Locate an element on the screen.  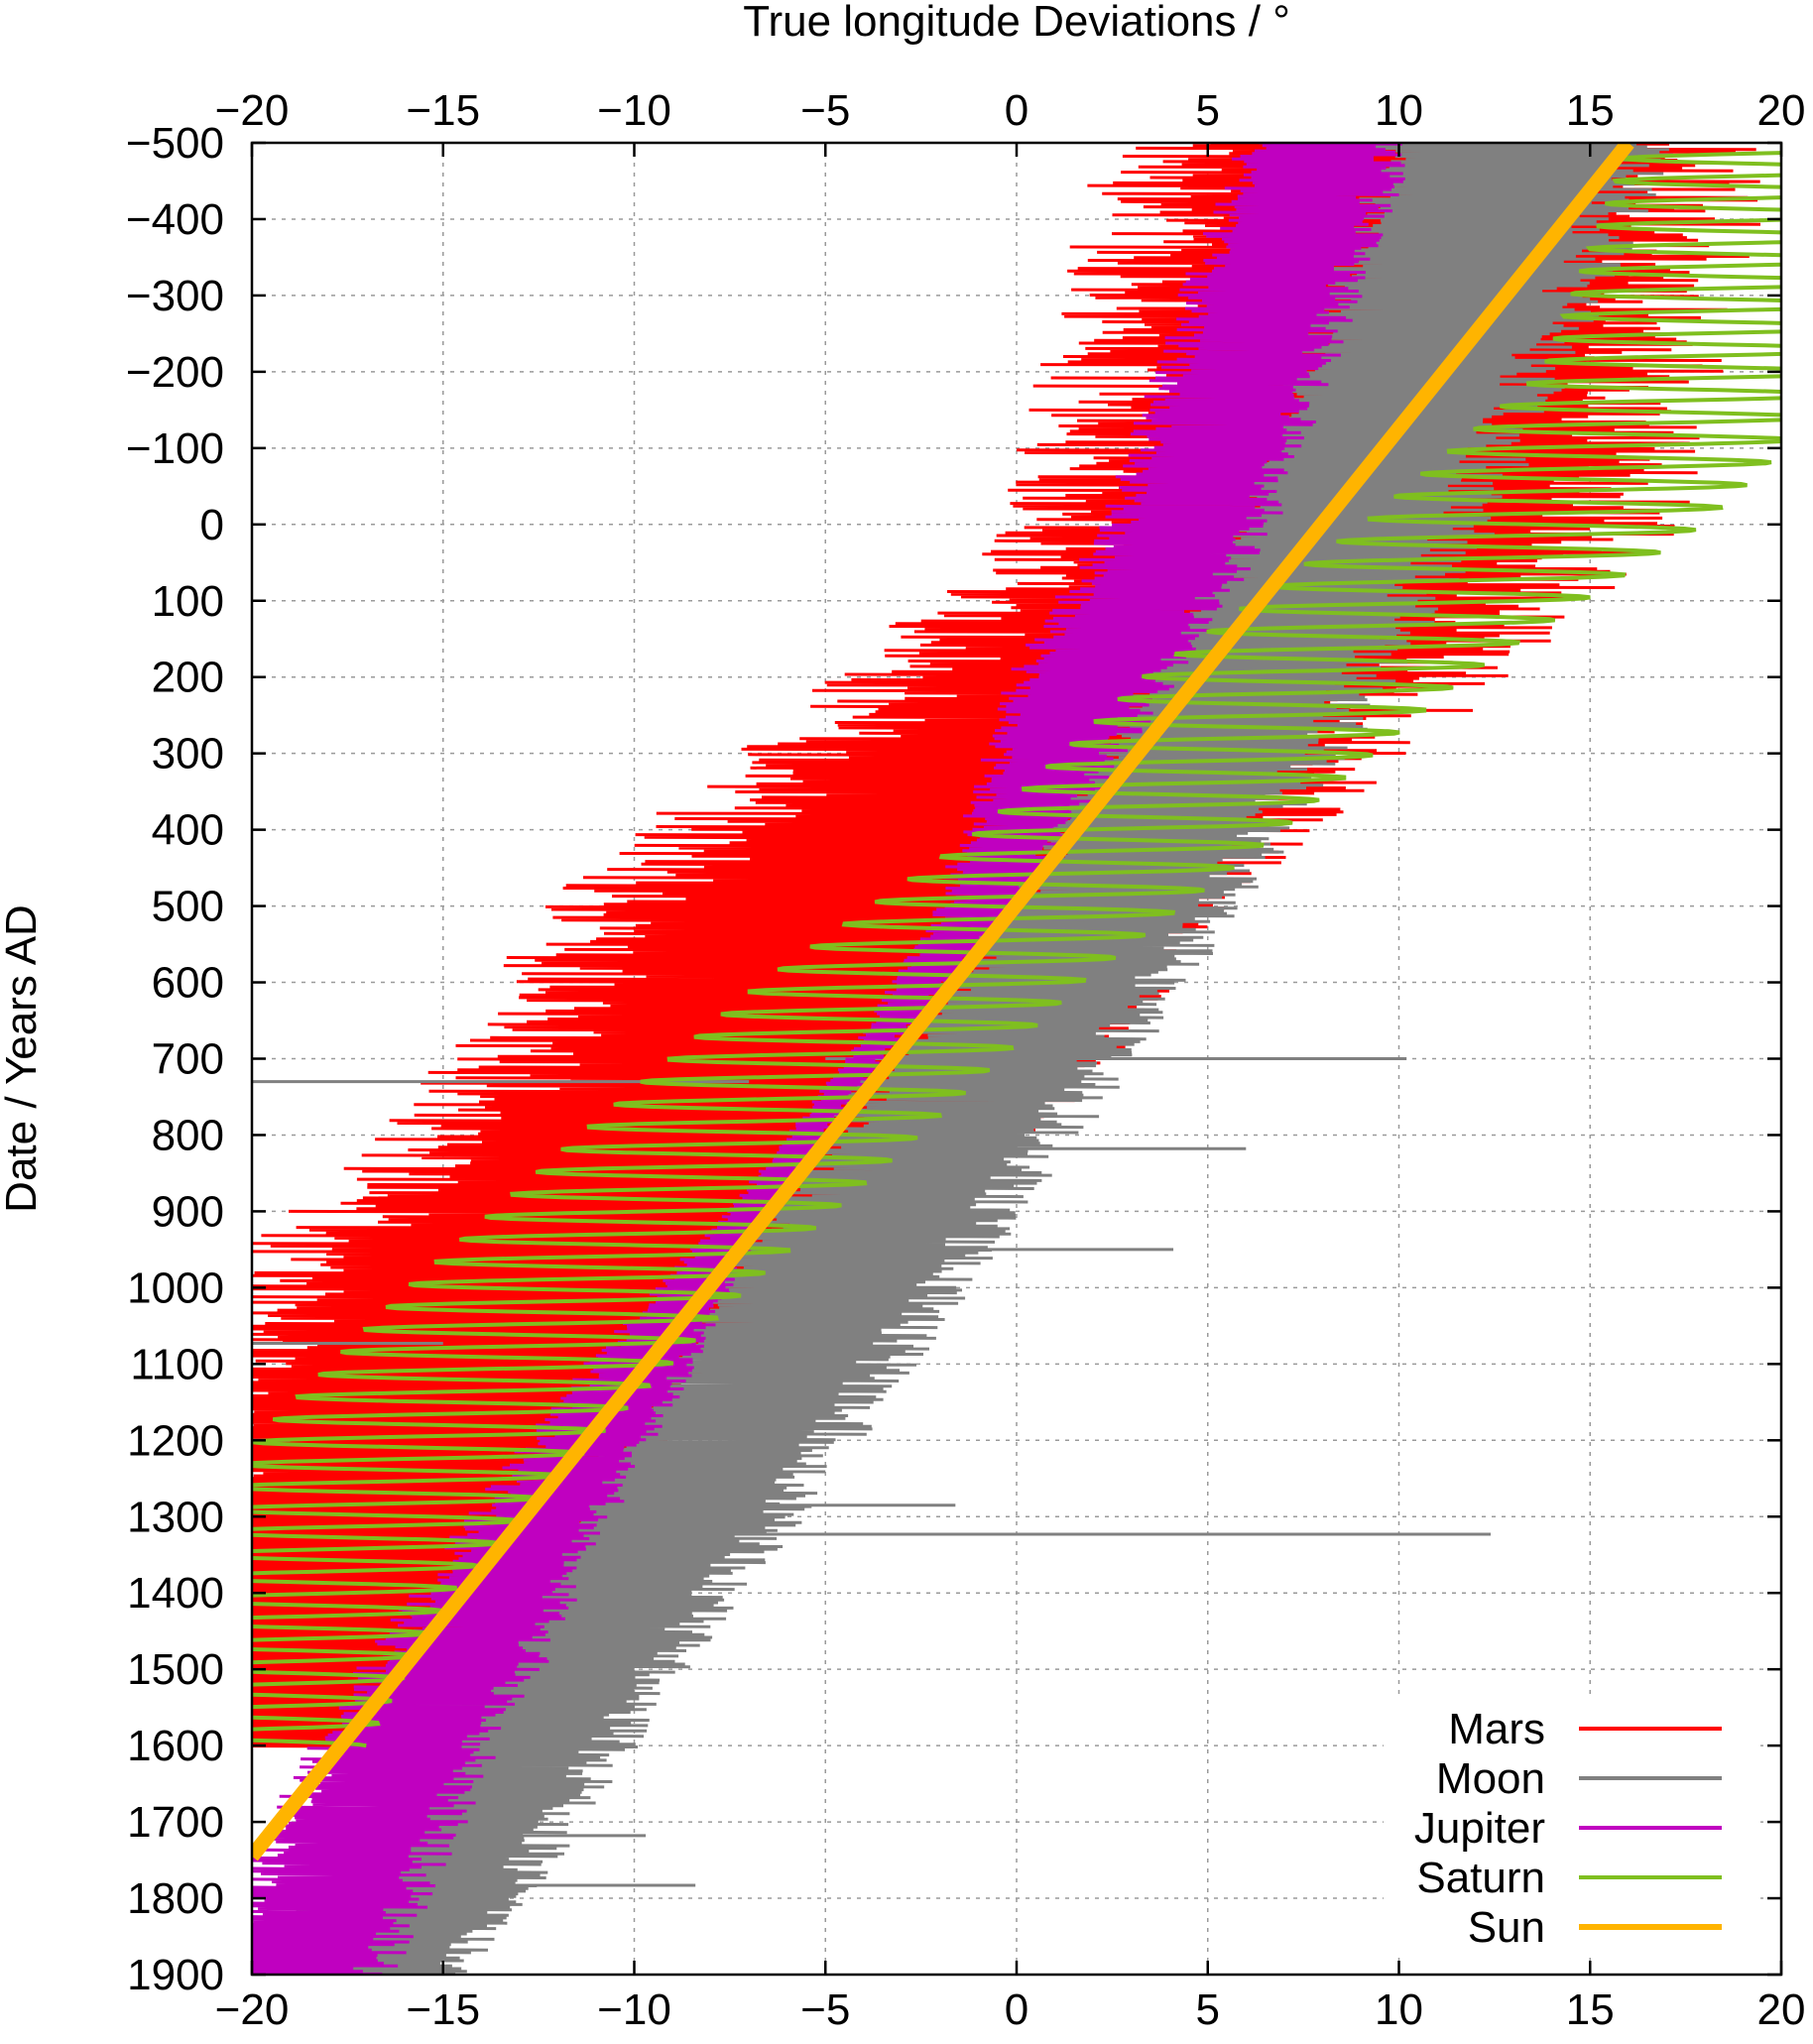
x-tick-label-bottom: 15 is located at coordinates (1591, 2009).